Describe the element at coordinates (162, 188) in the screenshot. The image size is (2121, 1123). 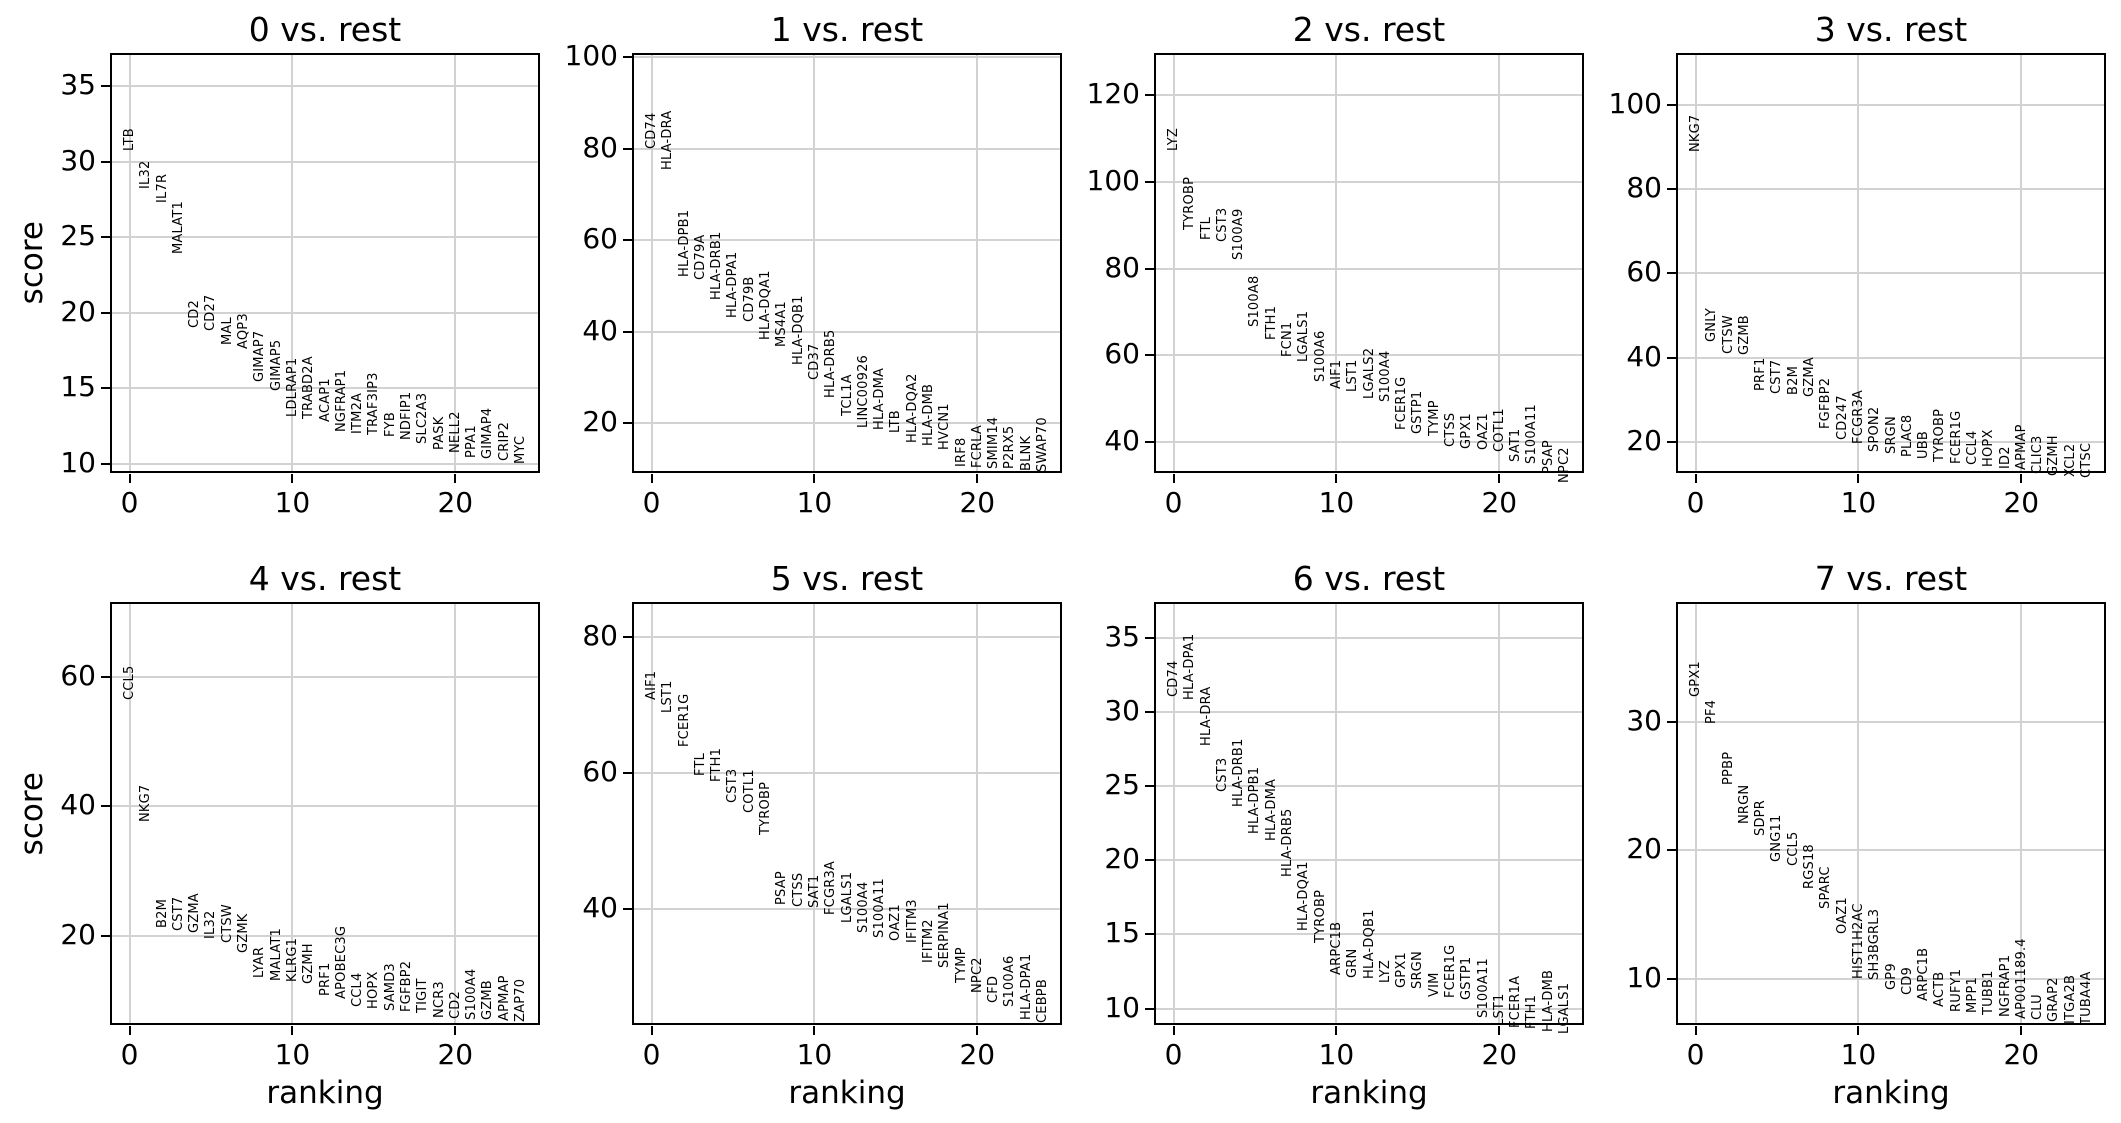
I see `gene-label: IL7R` at that location.